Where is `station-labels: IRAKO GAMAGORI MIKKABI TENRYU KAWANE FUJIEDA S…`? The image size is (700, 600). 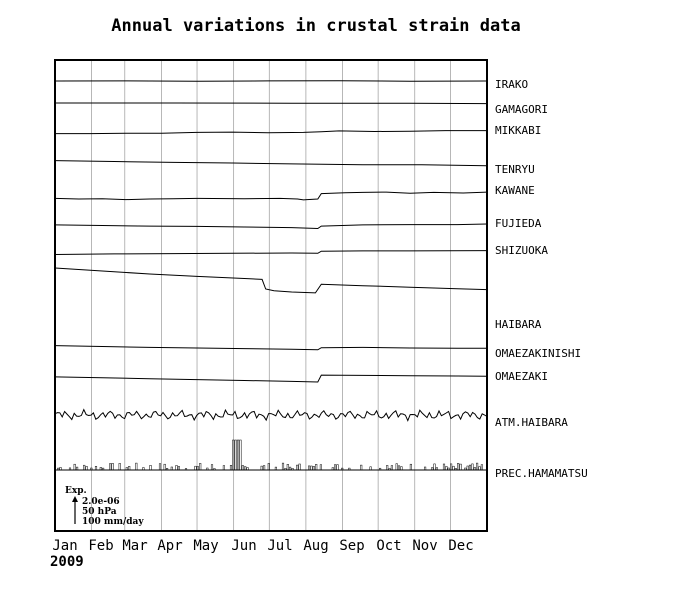 station-labels: IRAKO GAMAGORI MIKKABI TENRYU KAWANE FUJIEDA S… is located at coordinates (541, 279).